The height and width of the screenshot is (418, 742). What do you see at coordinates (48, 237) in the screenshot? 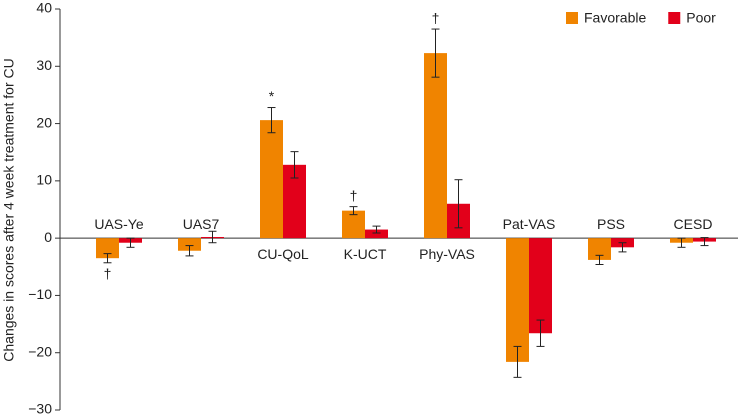
I see `y-tick-label: 0` at bounding box center [48, 237].